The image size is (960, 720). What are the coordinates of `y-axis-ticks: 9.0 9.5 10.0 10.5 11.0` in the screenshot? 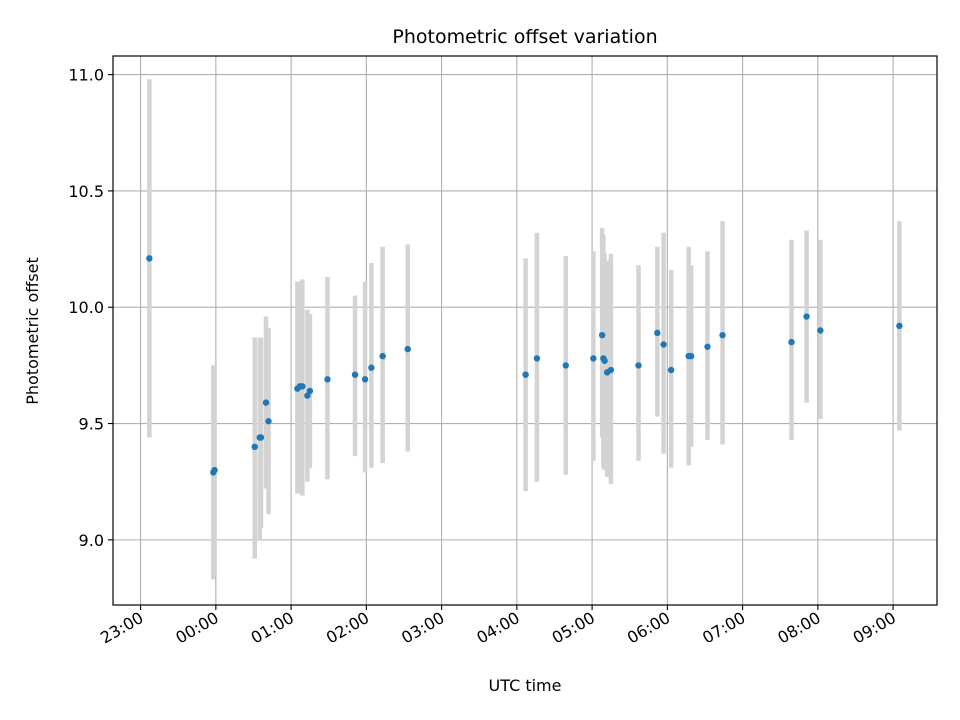 It's located at (90, 308).